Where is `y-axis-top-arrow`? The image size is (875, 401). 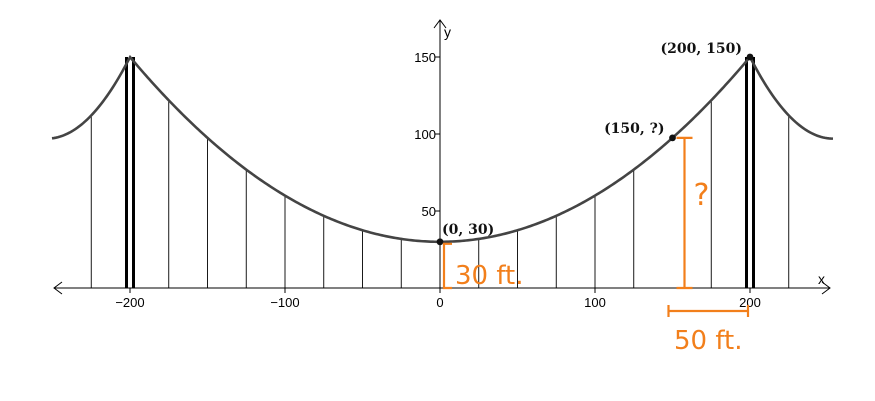 y-axis-top-arrow is located at coordinates (440, 24).